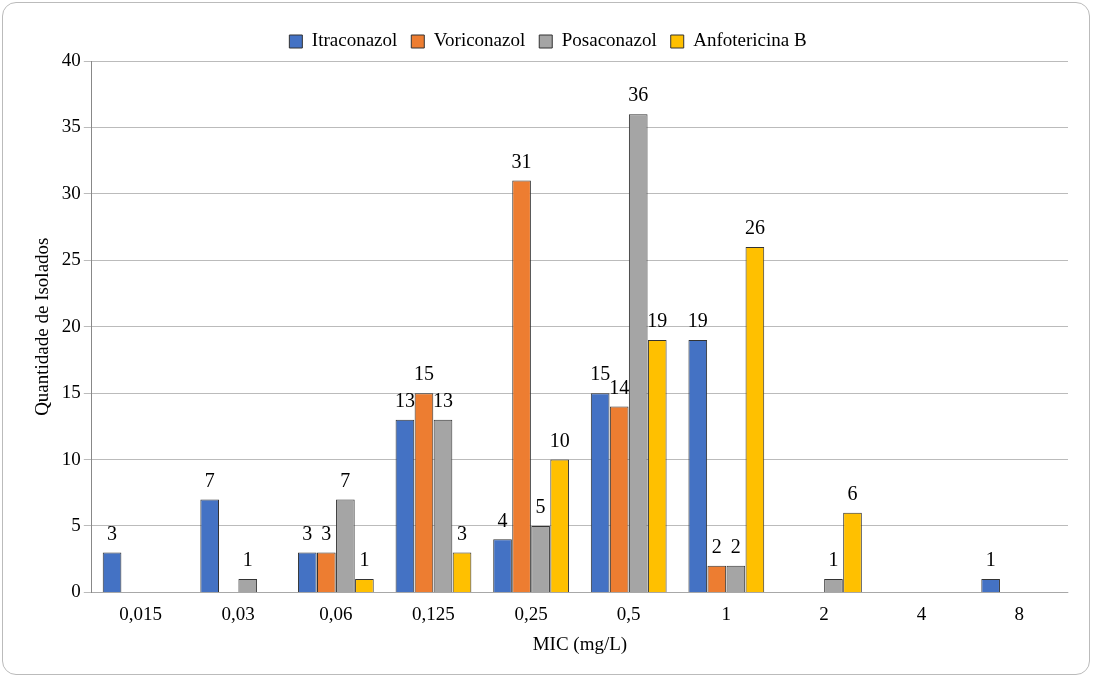  Describe the element at coordinates (336, 613) in the screenshot. I see `x-tick-label: 0,06` at that location.